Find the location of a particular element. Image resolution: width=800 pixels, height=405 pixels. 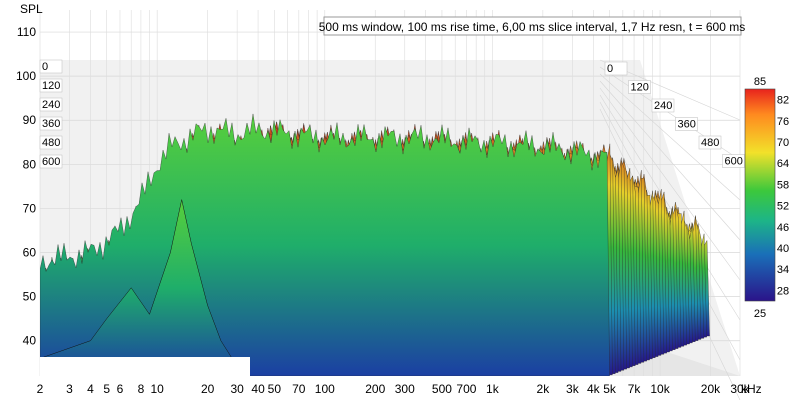

time-label: 480 is located at coordinates (51, 143).